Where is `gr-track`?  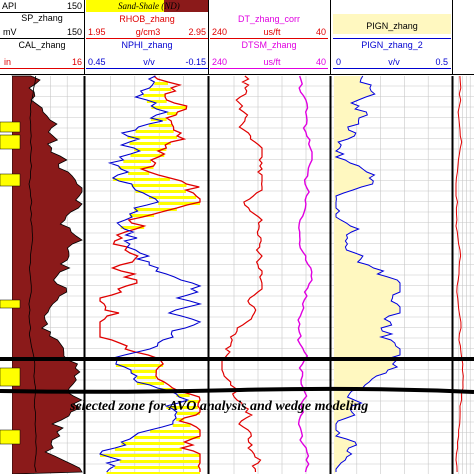
gr-track is located at coordinates (41, 274).